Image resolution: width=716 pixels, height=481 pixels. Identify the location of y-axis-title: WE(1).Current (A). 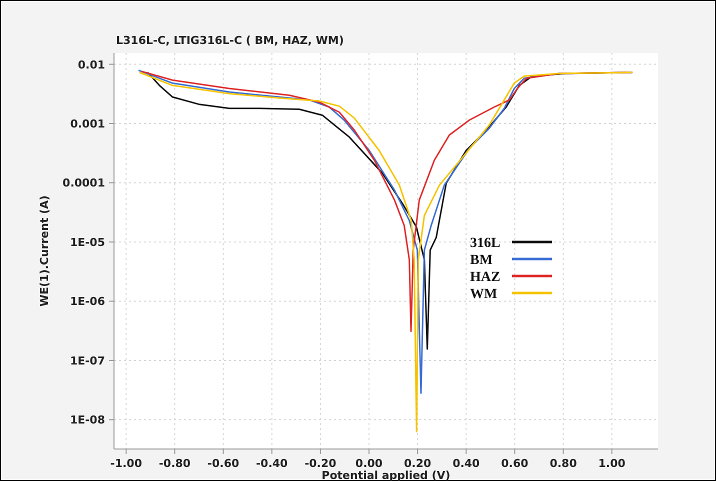
(44, 251).